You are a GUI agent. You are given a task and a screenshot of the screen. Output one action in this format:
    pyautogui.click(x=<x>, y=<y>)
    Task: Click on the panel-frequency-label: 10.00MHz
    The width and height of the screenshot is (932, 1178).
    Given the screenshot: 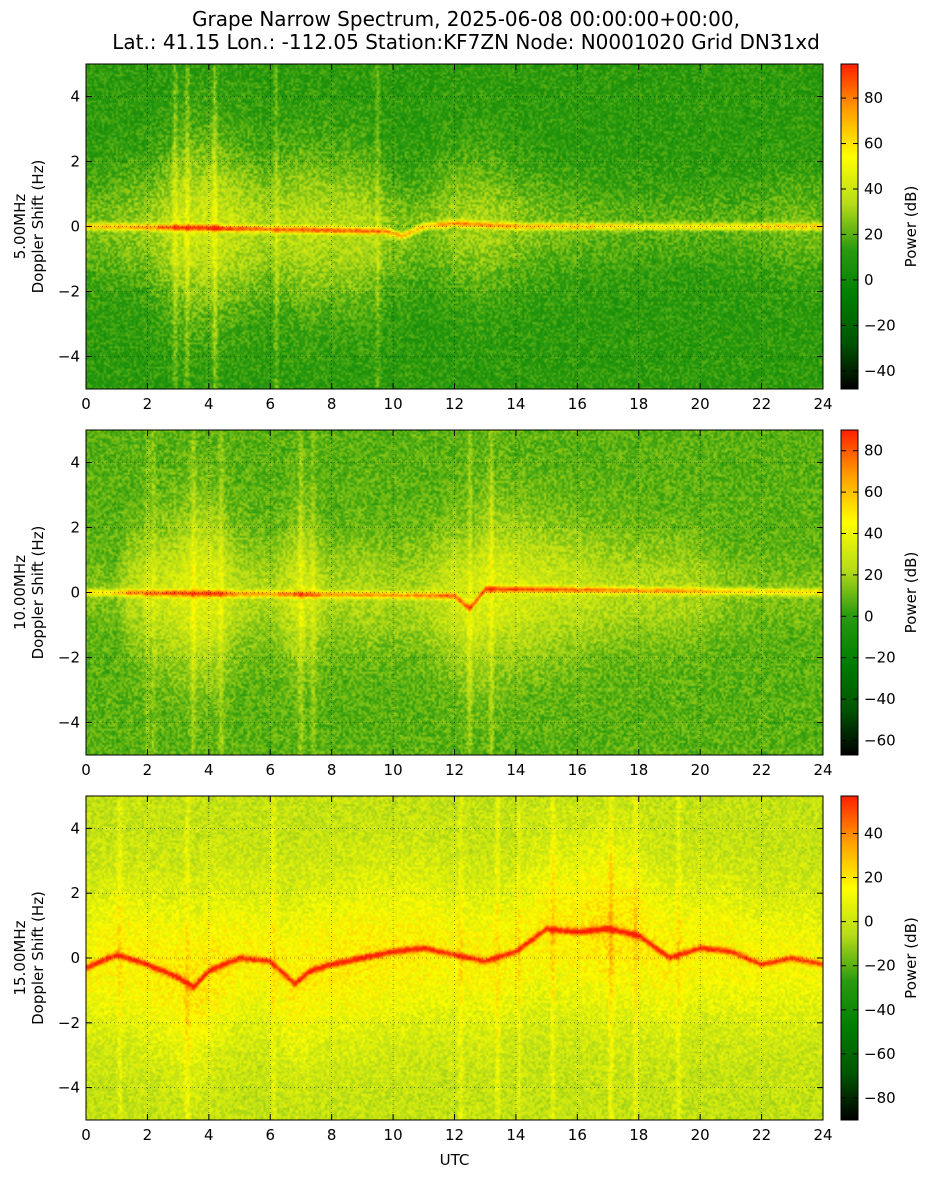 What is the action you would take?
    pyautogui.click(x=20, y=592)
    